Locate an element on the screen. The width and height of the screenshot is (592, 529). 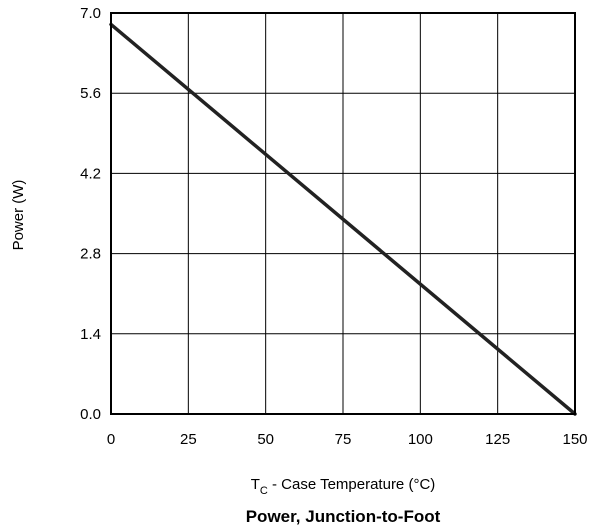
x-tick-label: 25 is located at coordinates (188, 439).